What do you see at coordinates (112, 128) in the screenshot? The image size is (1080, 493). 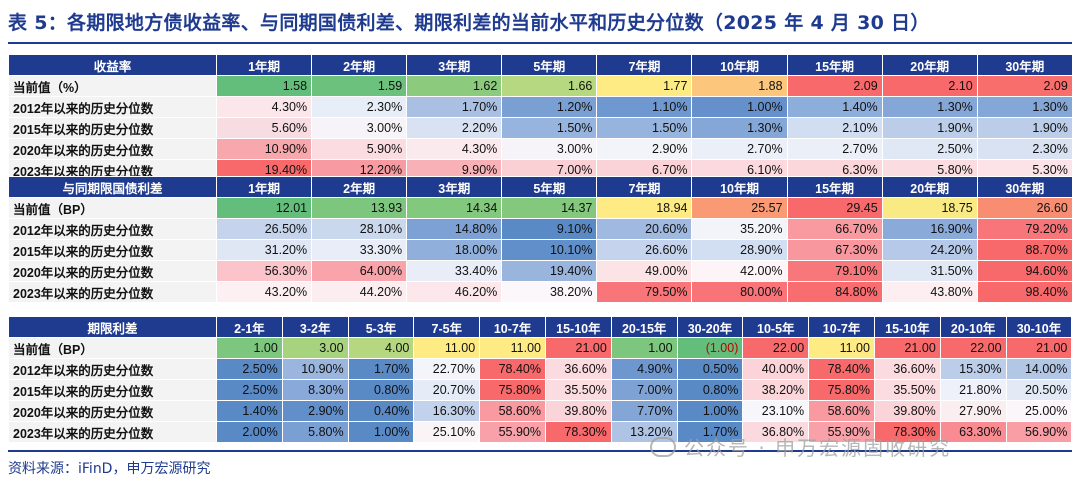 I see `row-label: 2015年以来的历史分位数` at bounding box center [112, 128].